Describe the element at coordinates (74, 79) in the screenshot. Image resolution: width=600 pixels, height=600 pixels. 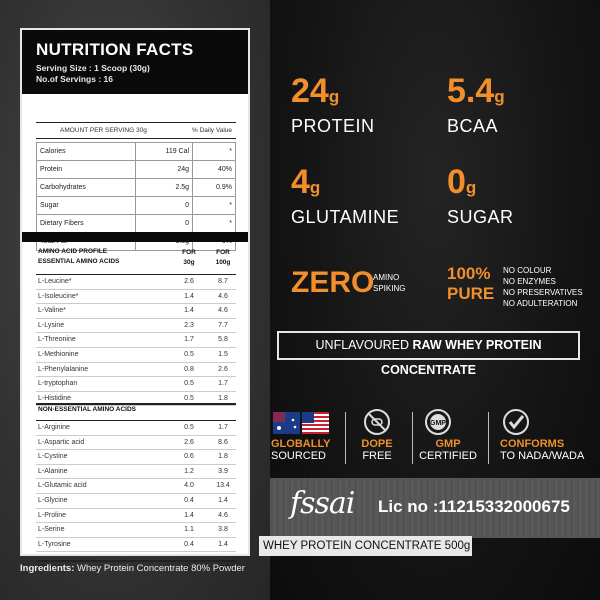
I see `servings-count: No.of Servings : 16` at that location.